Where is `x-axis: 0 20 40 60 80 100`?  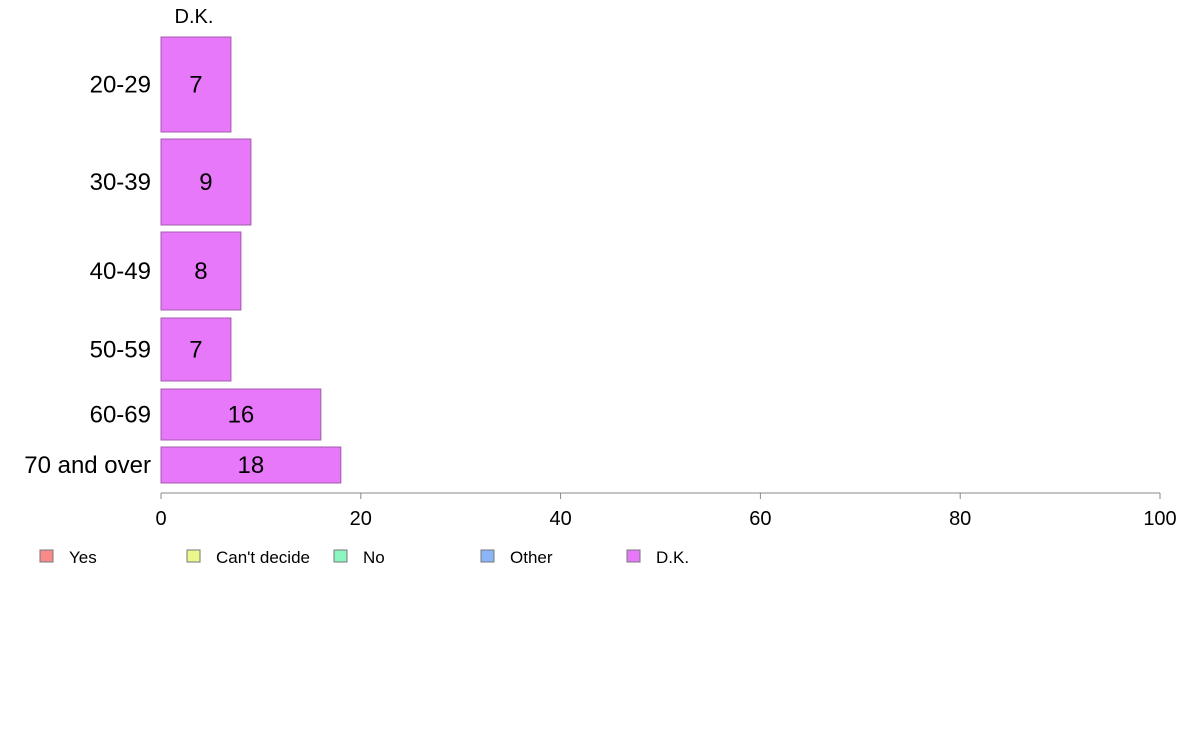 x-axis: 0 20 40 60 80 100 is located at coordinates (666, 511).